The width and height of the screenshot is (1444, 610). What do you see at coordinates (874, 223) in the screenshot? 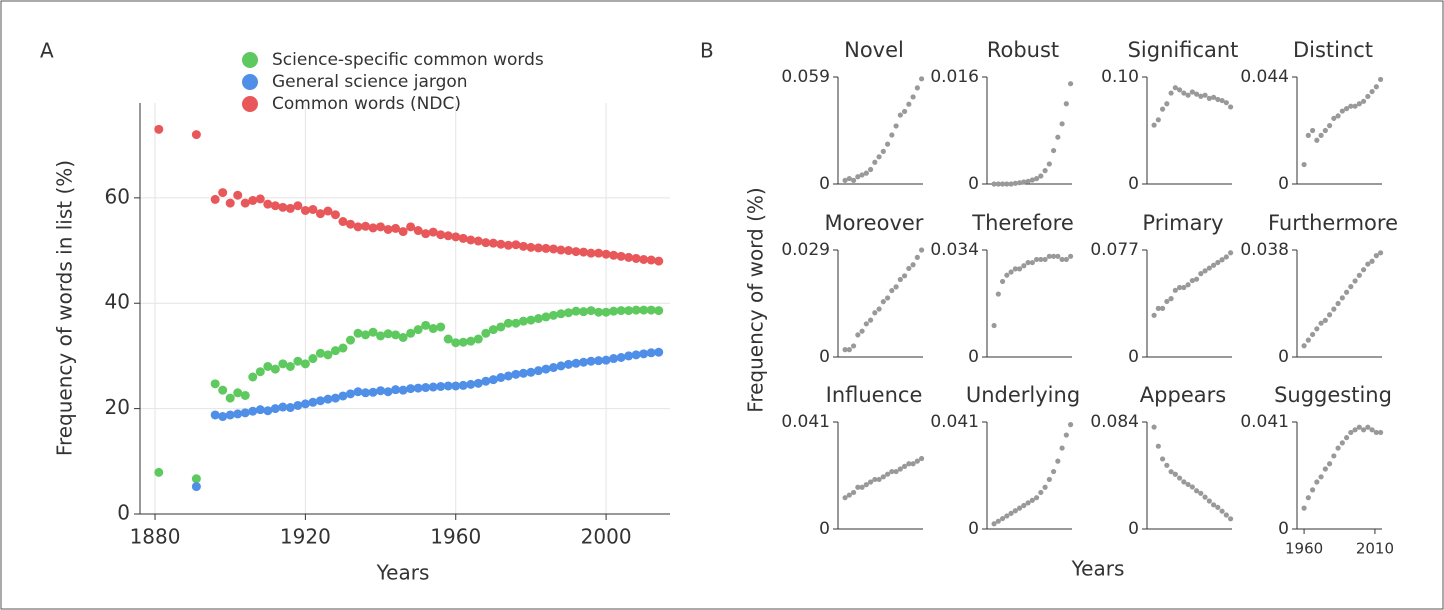
I see `subplot-title: Moreover` at bounding box center [874, 223].